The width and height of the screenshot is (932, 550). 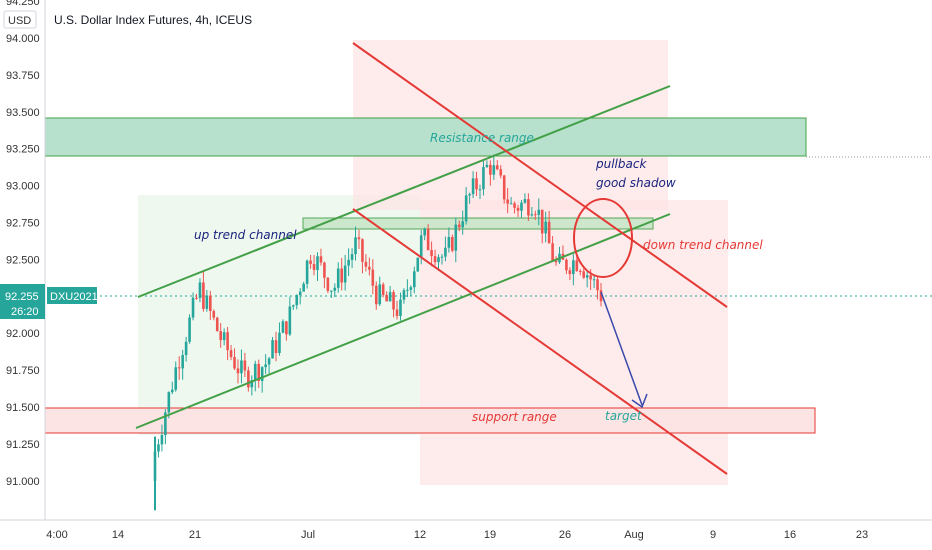 I want to click on current-price-badge: 92.255 26:20, so click(x=22, y=301).